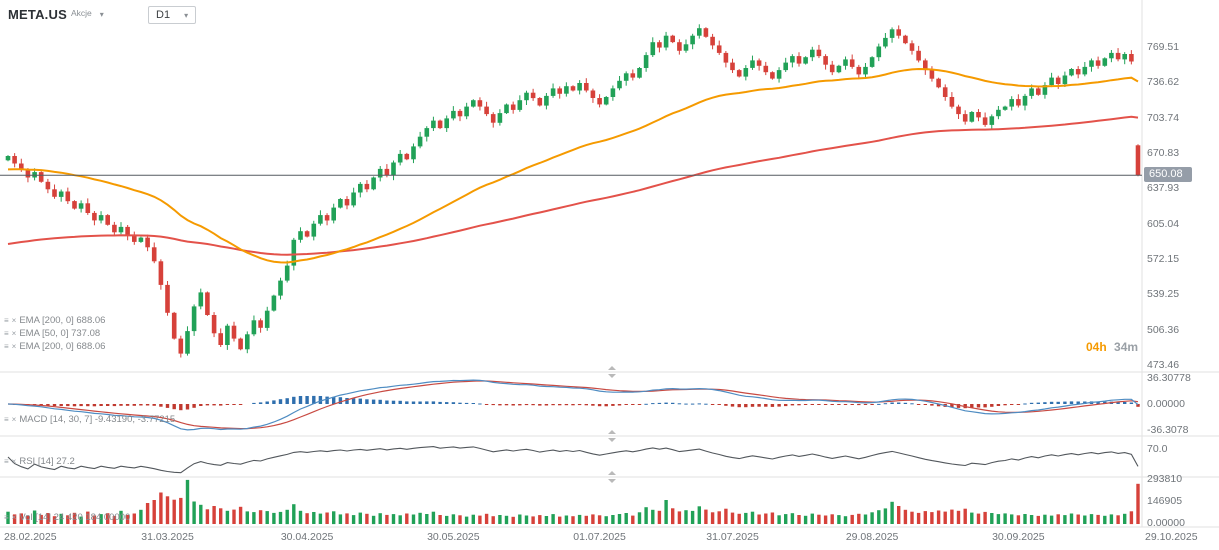 This screenshot has height=550, width=1219. I want to click on timeframe-select: D1 ▾, so click(172, 15).